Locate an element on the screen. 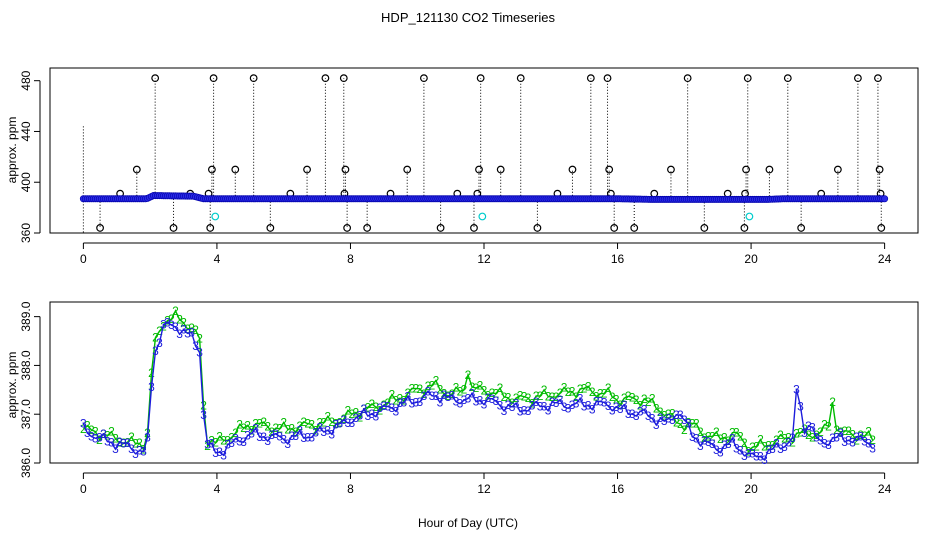 This screenshot has height=540, width=936. top-x-tick-label: 0 is located at coordinates (83, 259).